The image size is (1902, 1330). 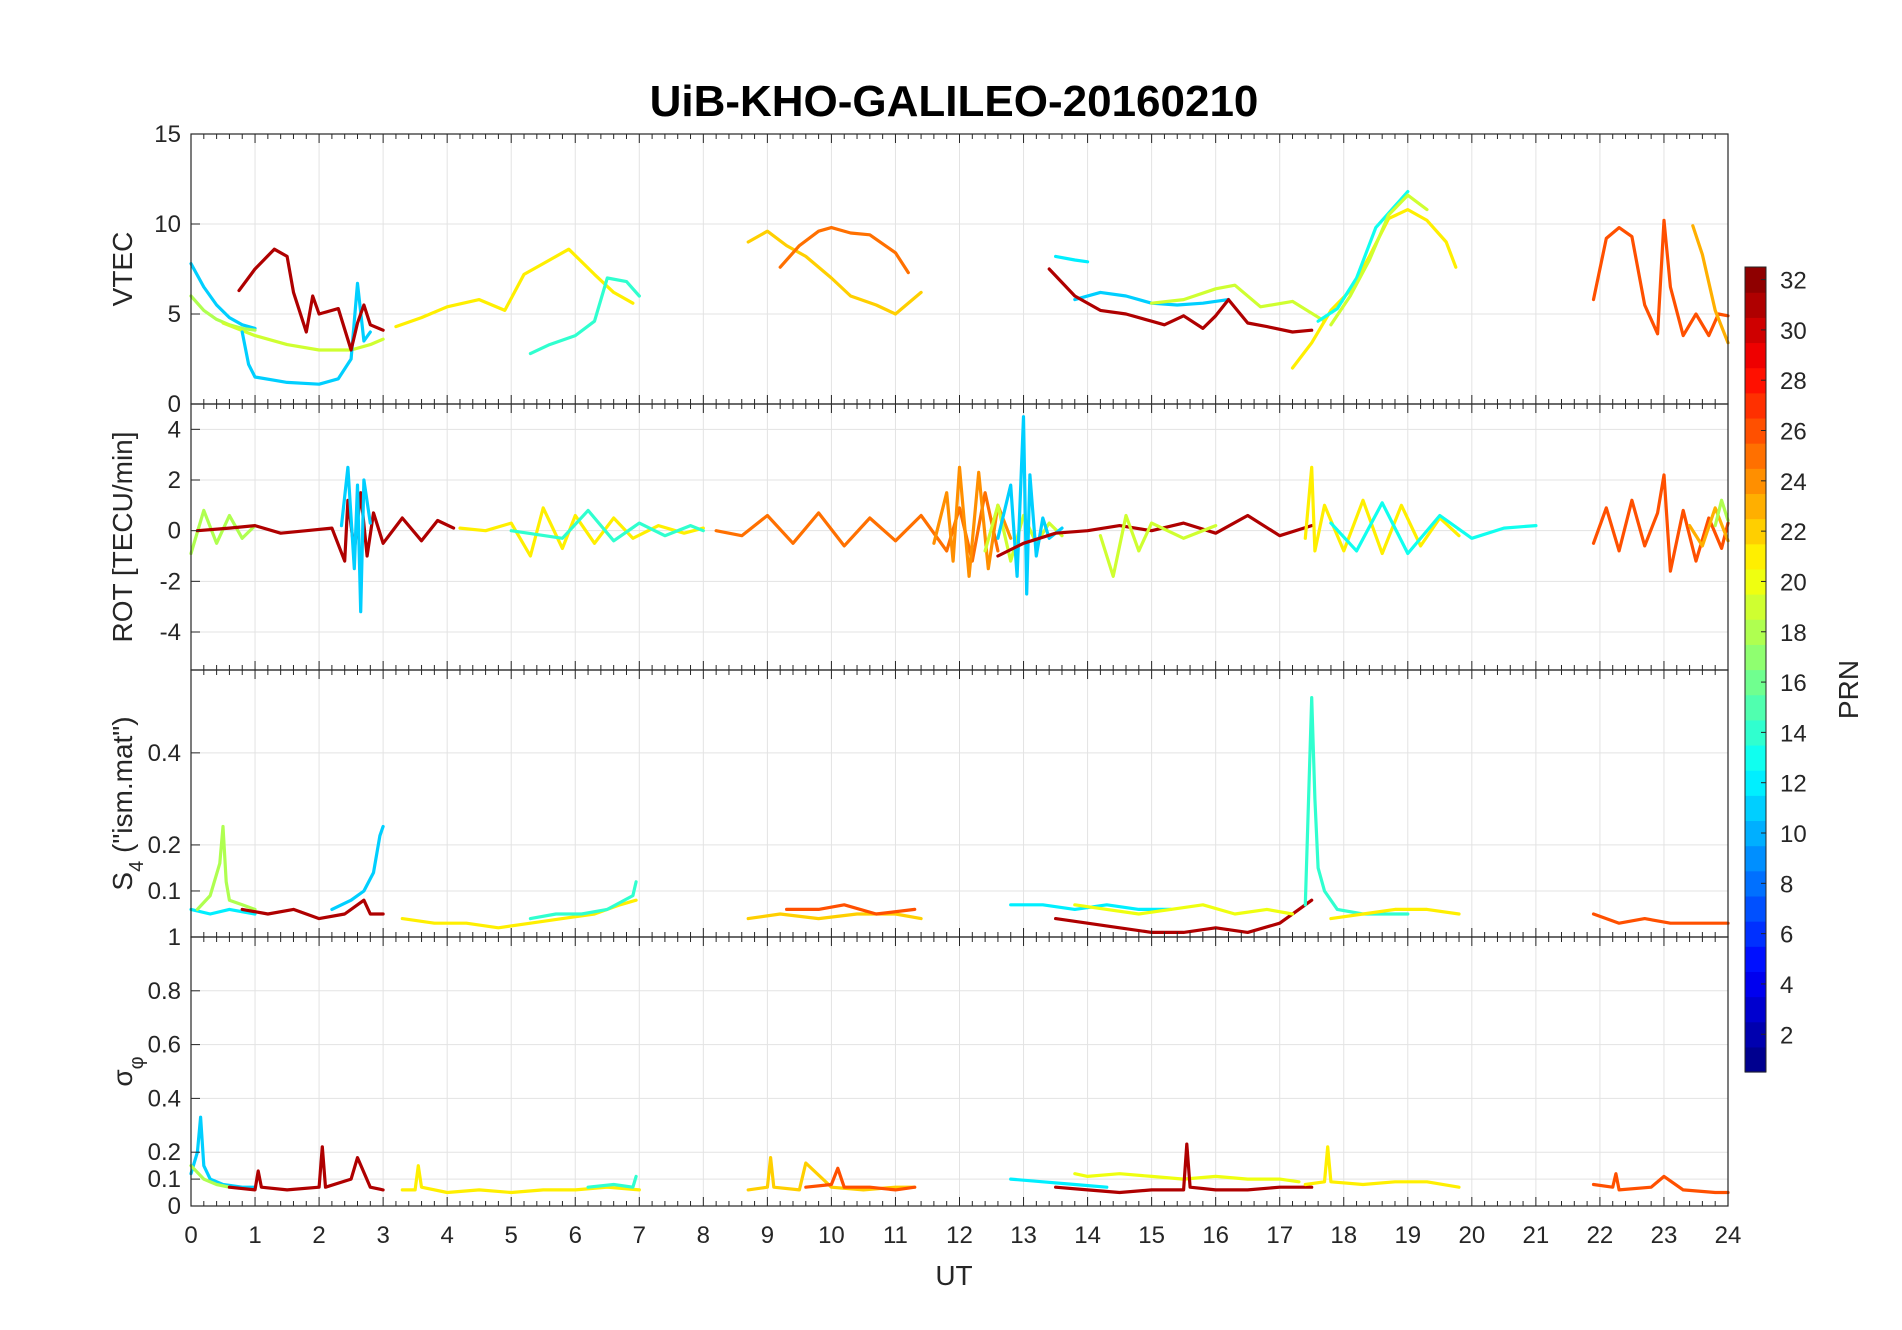 I want to click on x-axis-label: UT, so click(x=953, y=1275).